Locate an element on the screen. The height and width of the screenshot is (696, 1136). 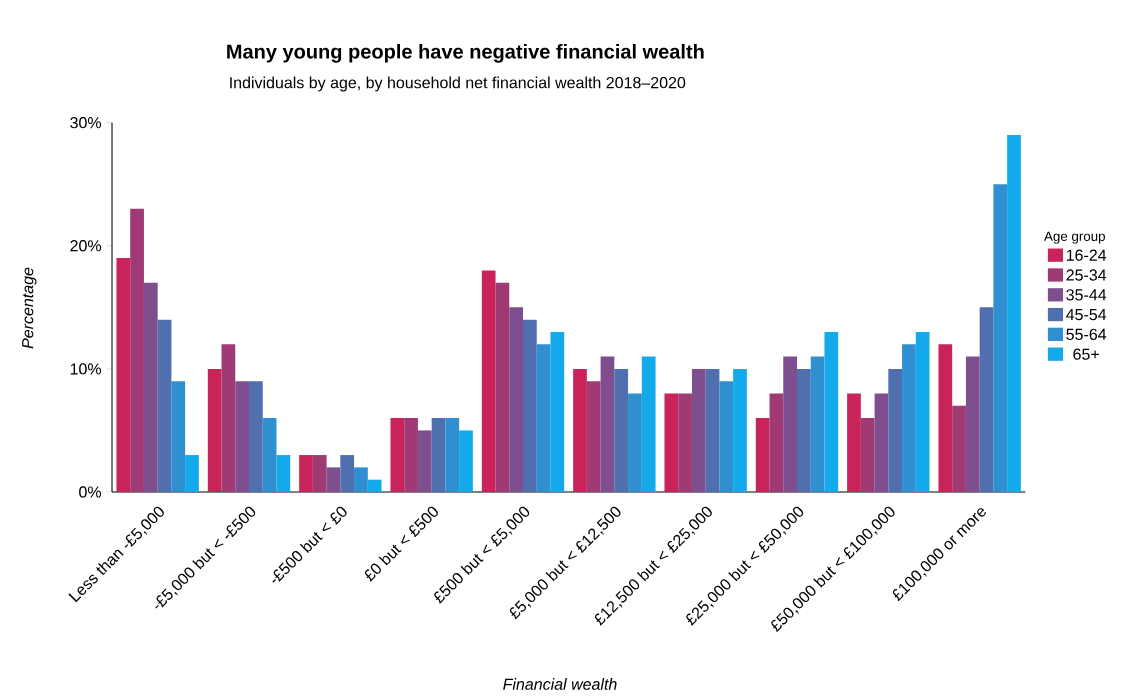
legend-label: 55-64 is located at coordinates (1086, 334).